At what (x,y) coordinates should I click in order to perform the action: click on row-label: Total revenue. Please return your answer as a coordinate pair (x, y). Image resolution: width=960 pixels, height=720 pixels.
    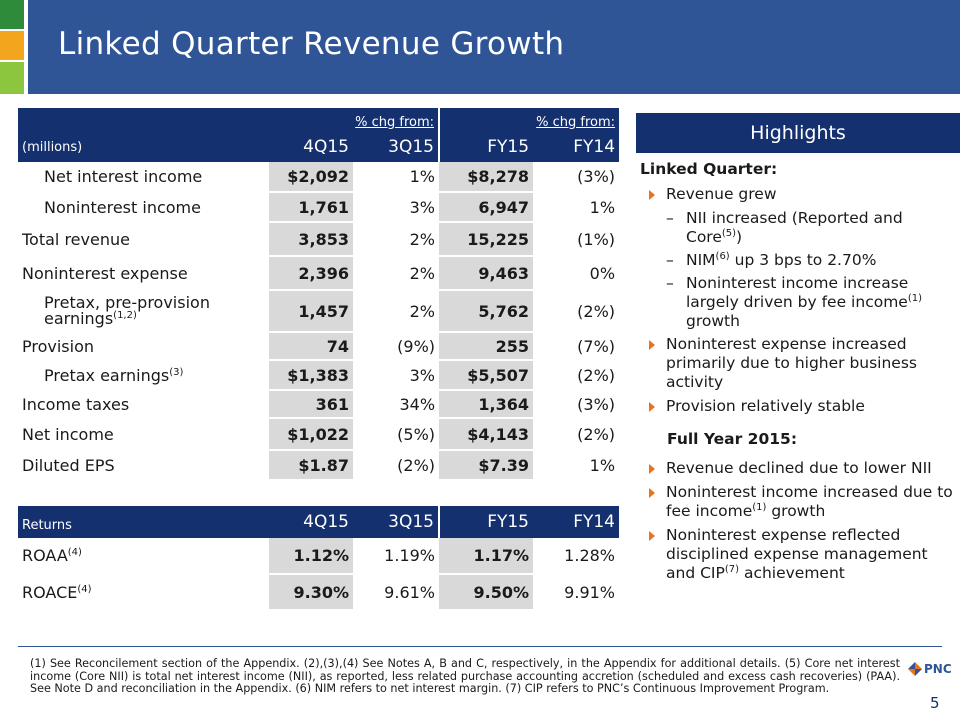
    Looking at the image, I should click on (143, 239).